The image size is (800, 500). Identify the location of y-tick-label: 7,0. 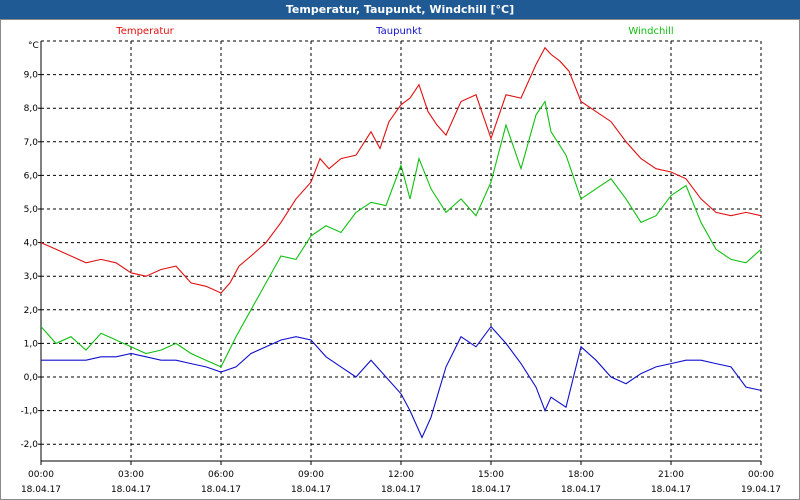
(31, 143).